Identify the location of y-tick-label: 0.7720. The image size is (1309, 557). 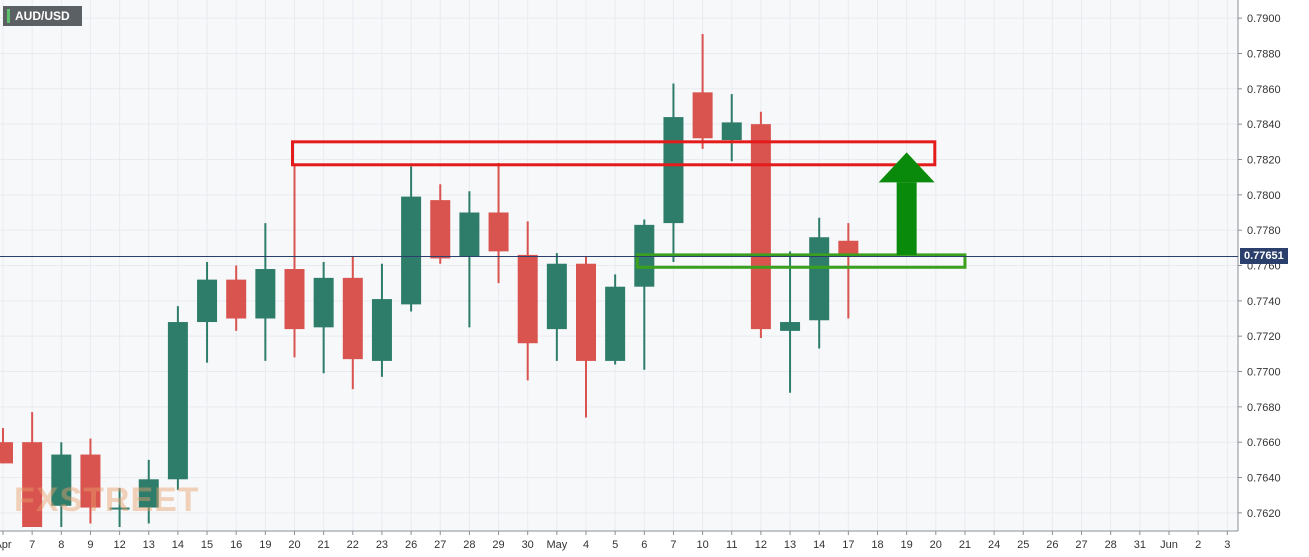
(1264, 337).